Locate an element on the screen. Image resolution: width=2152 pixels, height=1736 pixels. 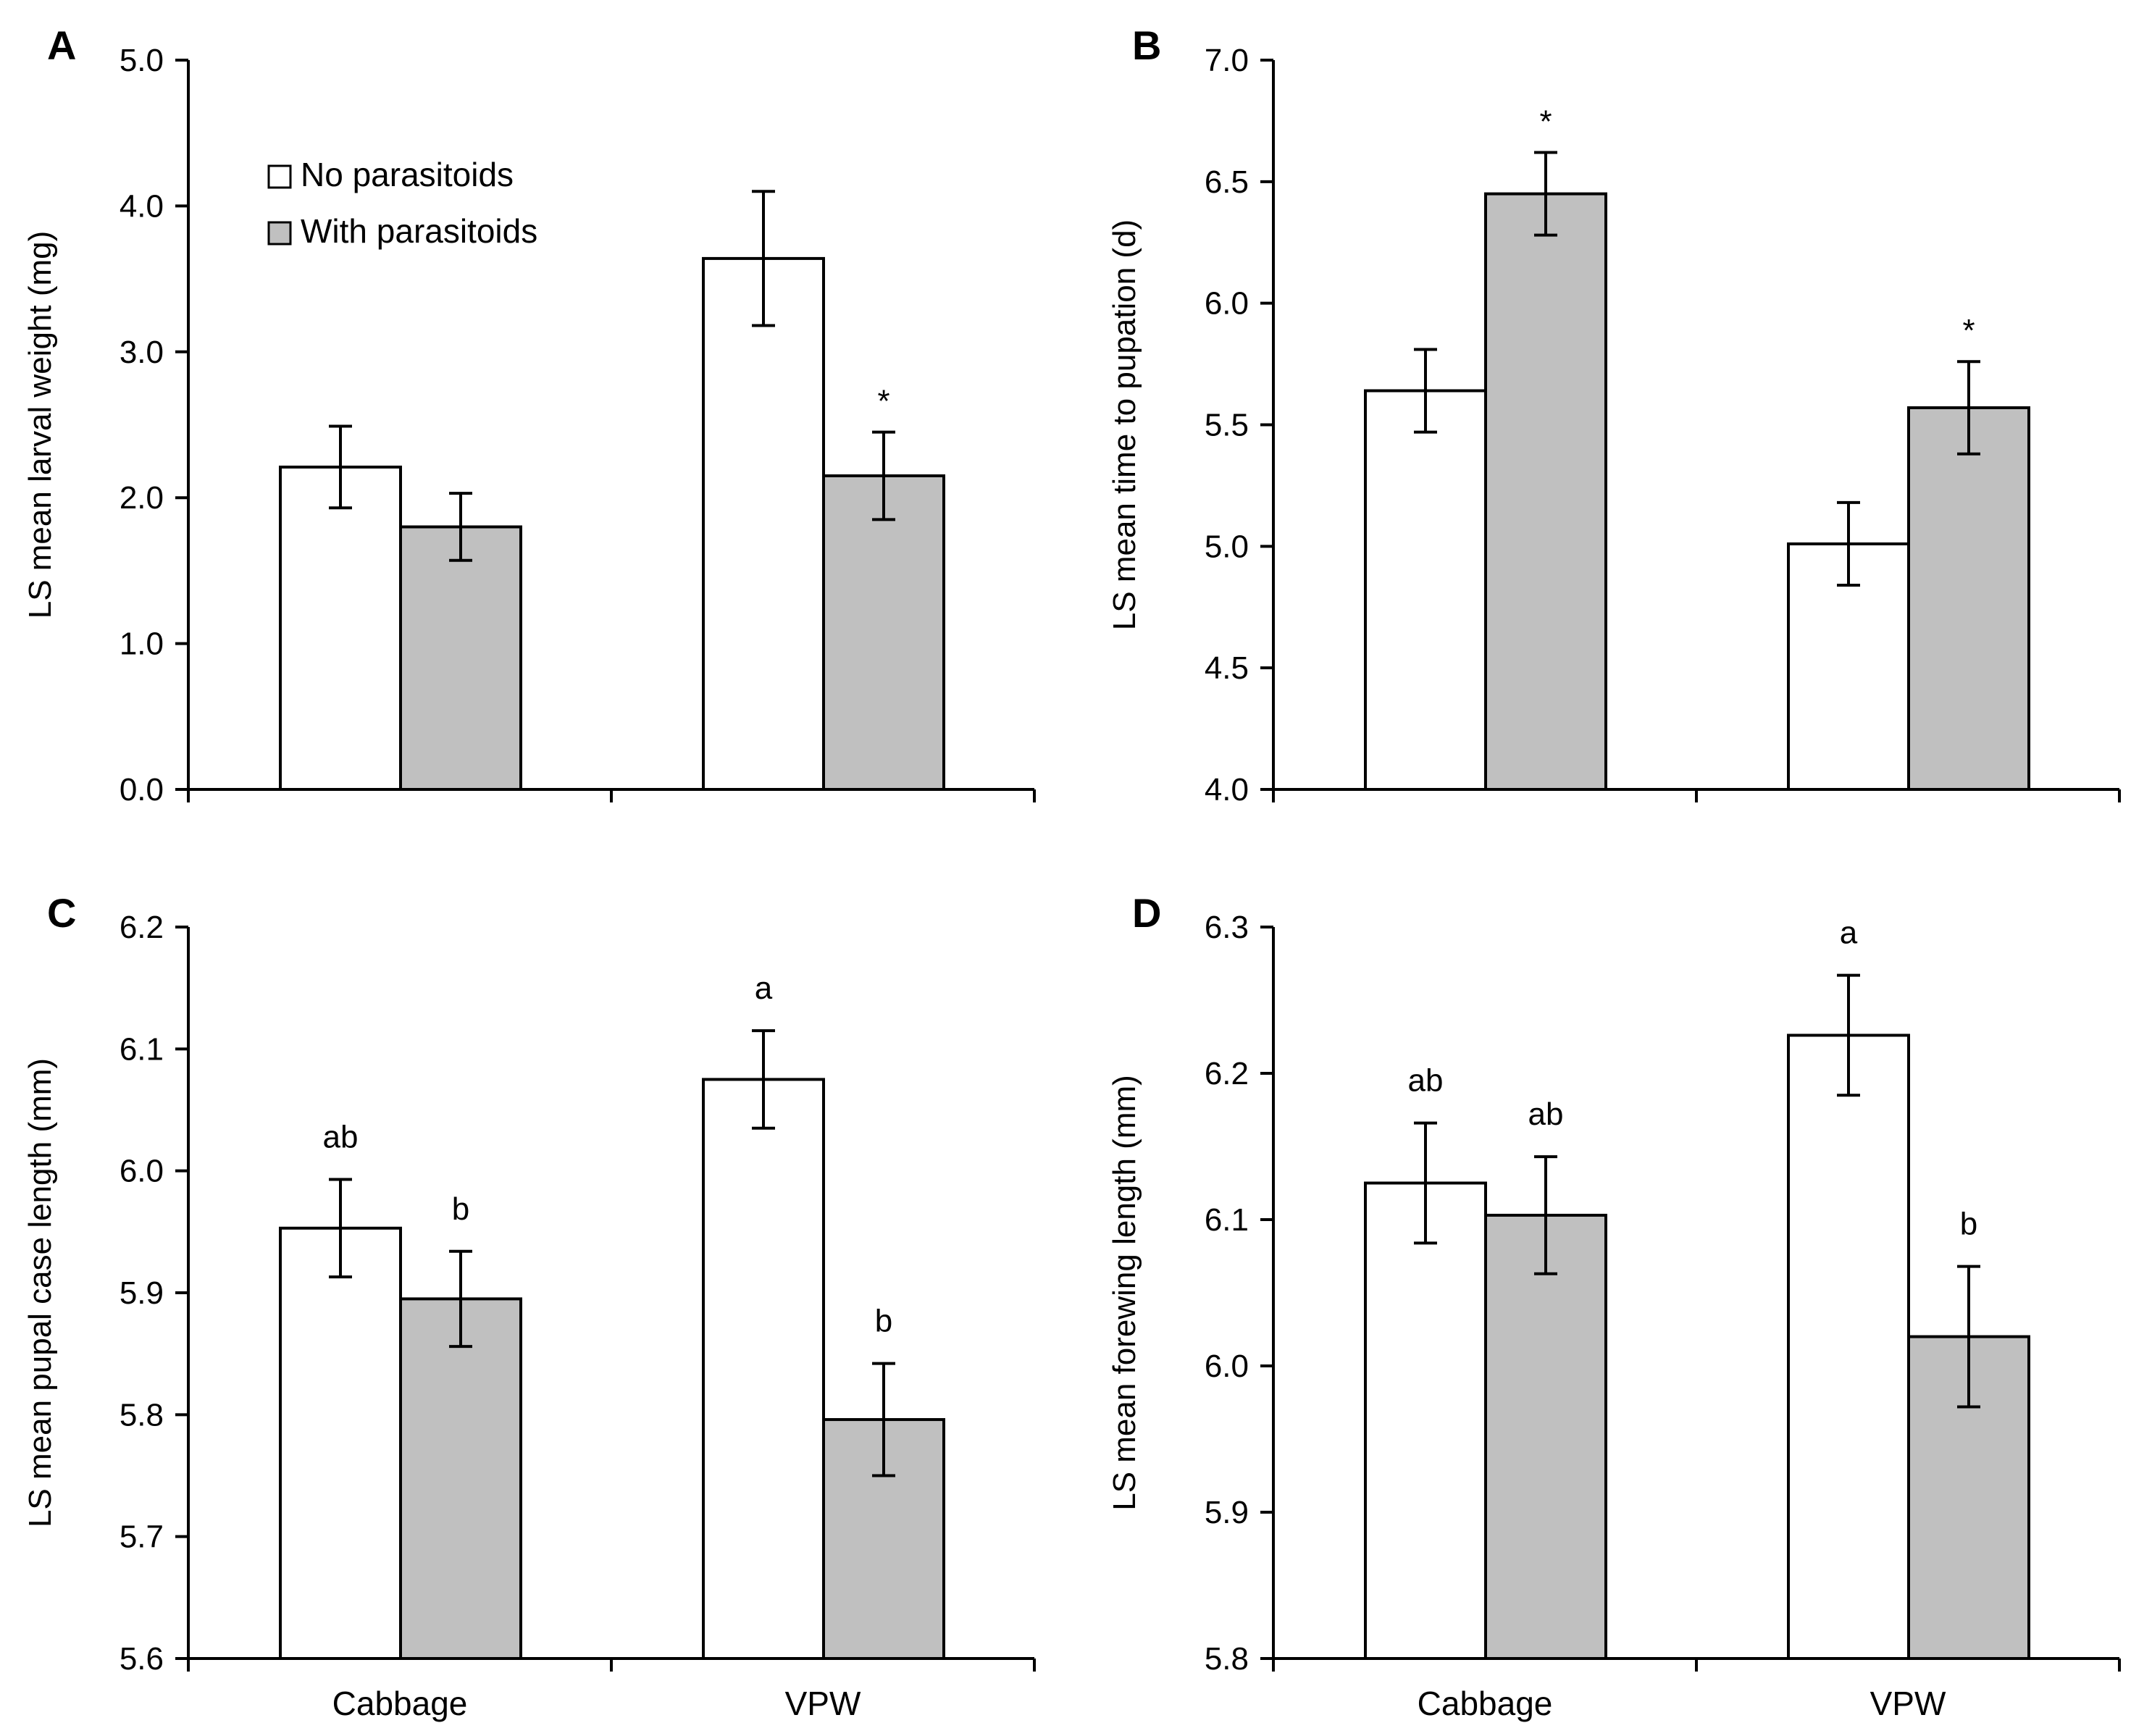
panel-letter: D is located at coordinates (1147, 913).